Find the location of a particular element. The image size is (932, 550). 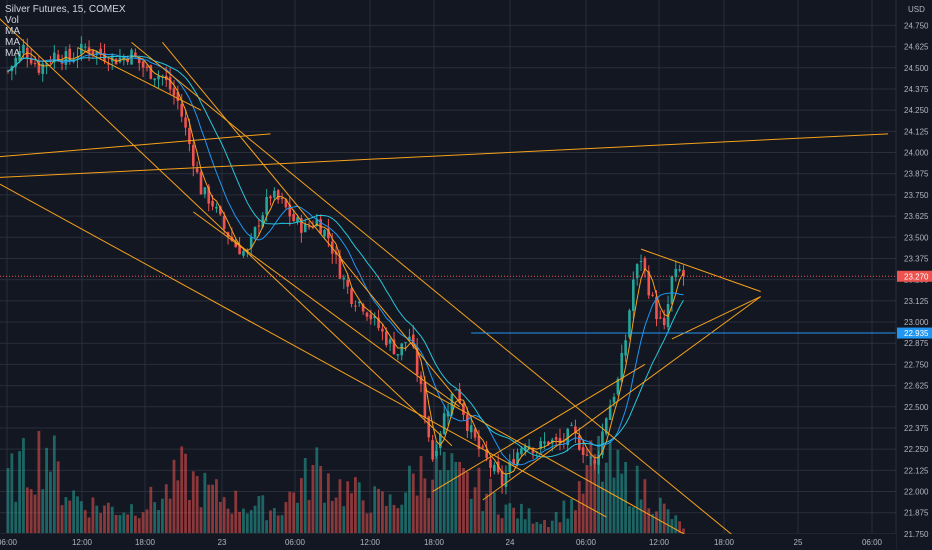

symbol-title: Silver Futures, 15, COMEX is located at coordinates (65, 9).